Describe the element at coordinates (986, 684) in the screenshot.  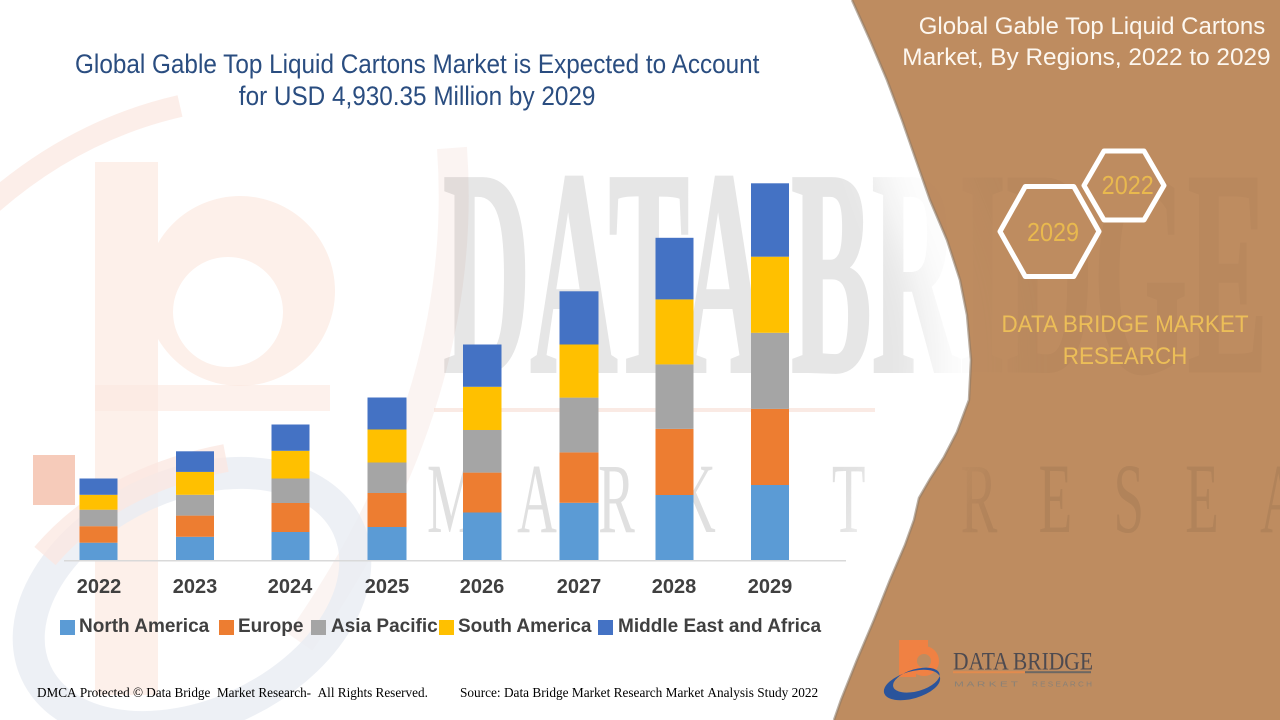
I see `svg-text: M A R K E T` at that location.